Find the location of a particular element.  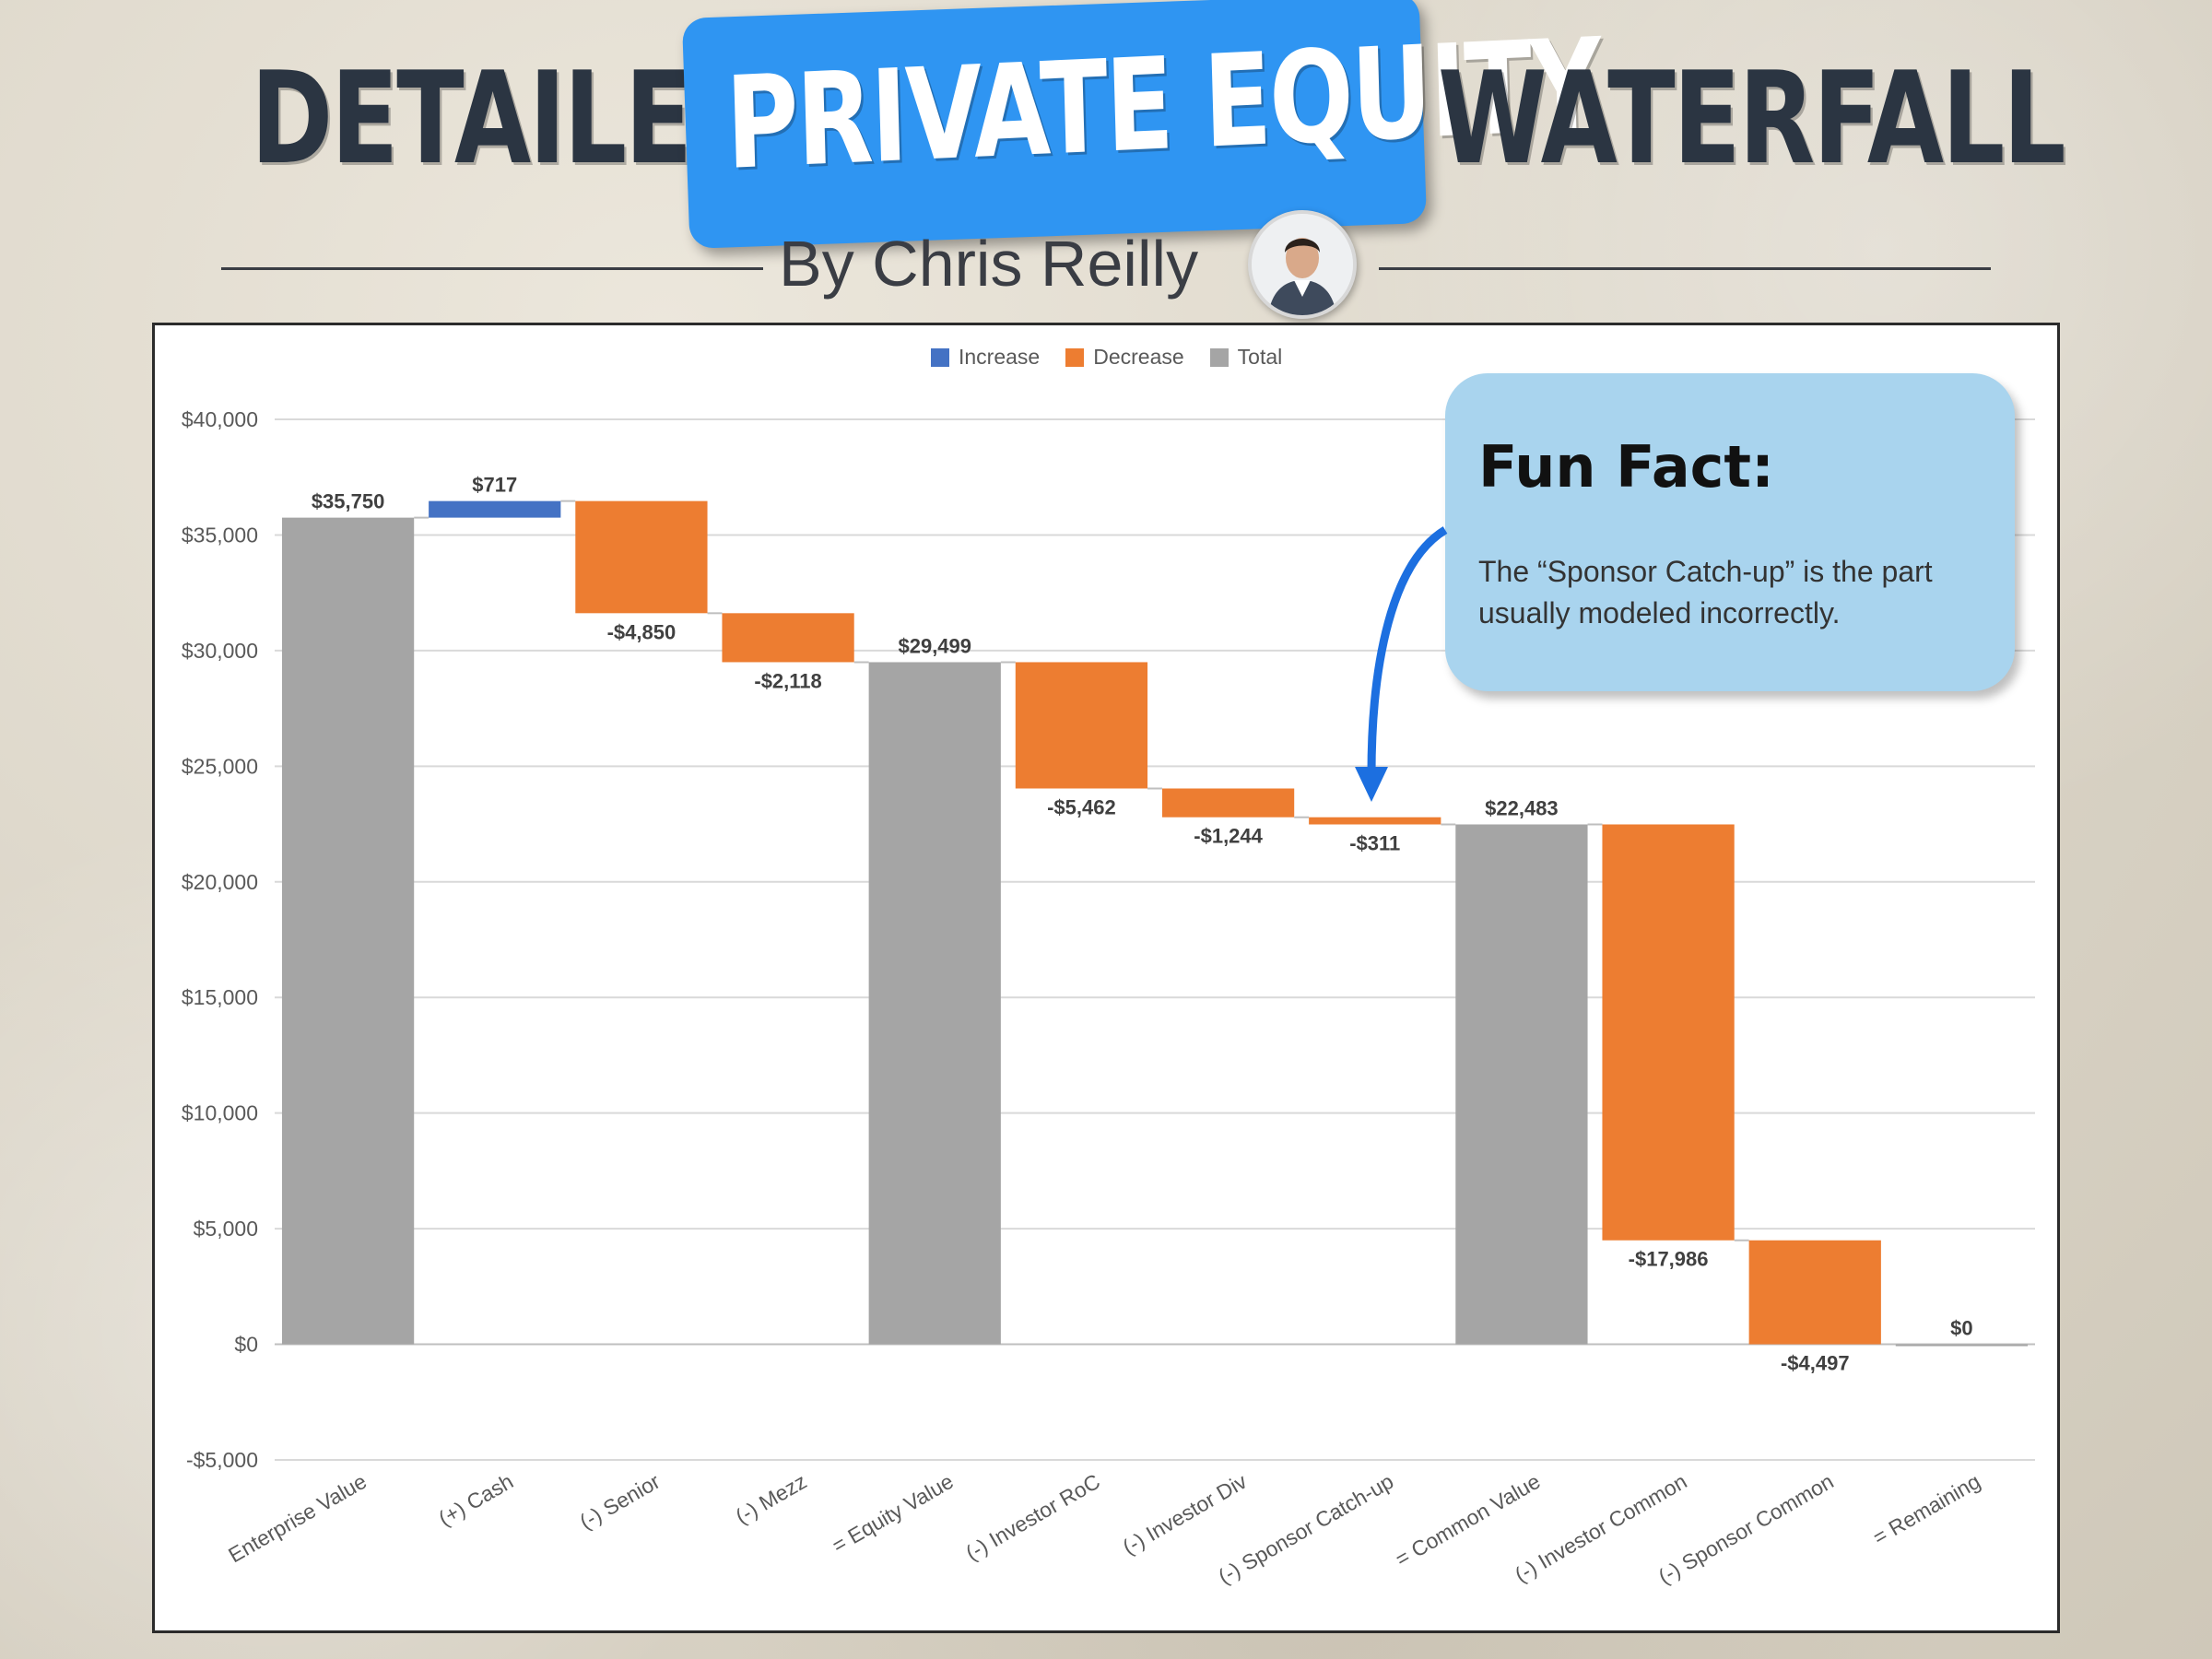

callout-title: Fun Fact: is located at coordinates (1626, 466).